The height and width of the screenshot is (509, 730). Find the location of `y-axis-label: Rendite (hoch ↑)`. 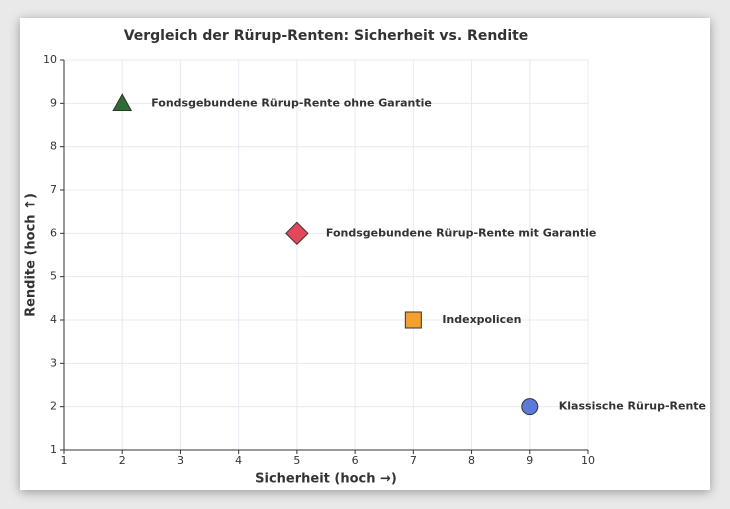

y-axis-label: Rendite (hoch ↑) is located at coordinates (31, 255).